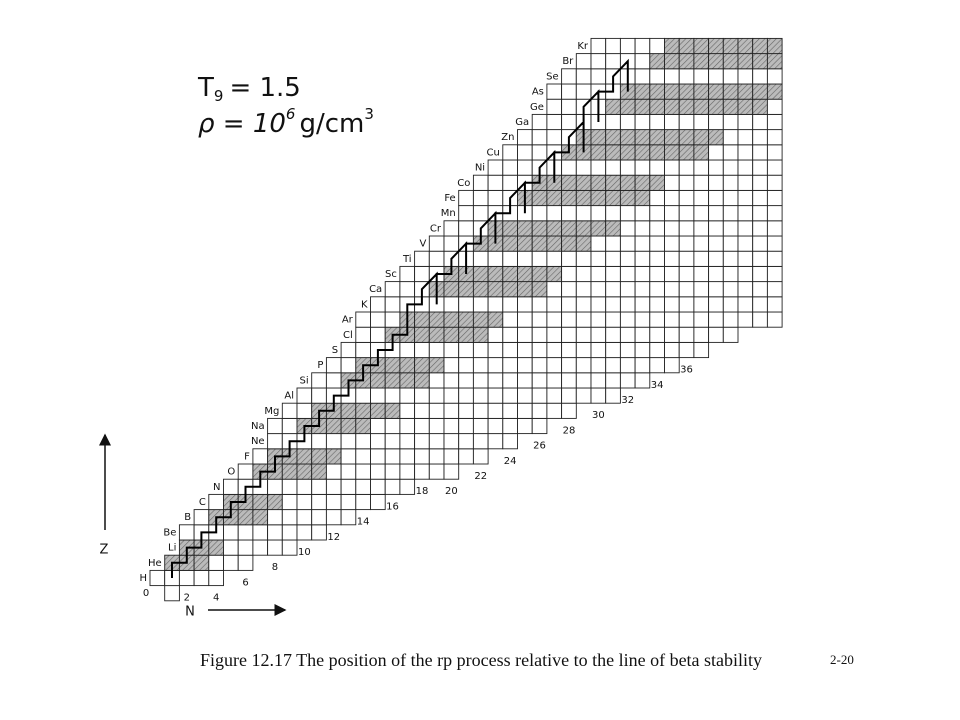 The image size is (960, 720). I want to click on element-label: Ne, so click(258, 441).